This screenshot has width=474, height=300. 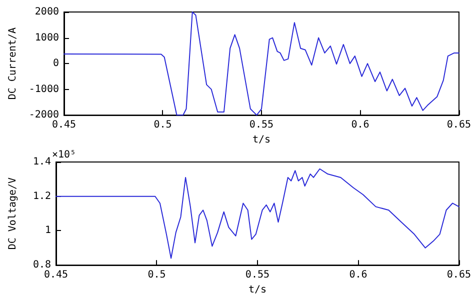 What do you see at coordinates (41, 265) in the screenshot?
I see `y-tick-label: 0.8` at bounding box center [41, 265].